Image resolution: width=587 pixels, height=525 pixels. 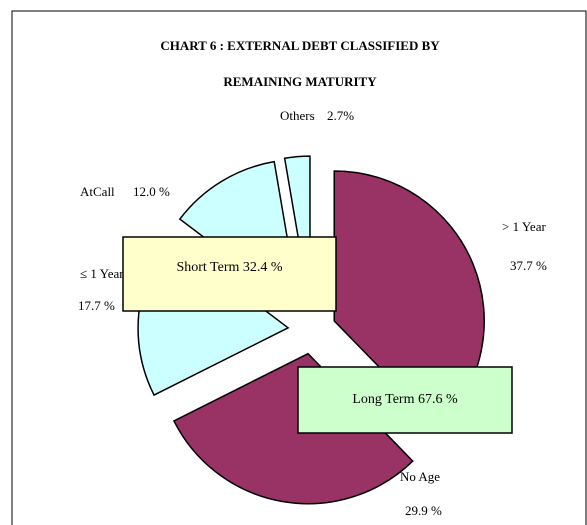 I want to click on value-label: 17.7 %, so click(x=96, y=305).